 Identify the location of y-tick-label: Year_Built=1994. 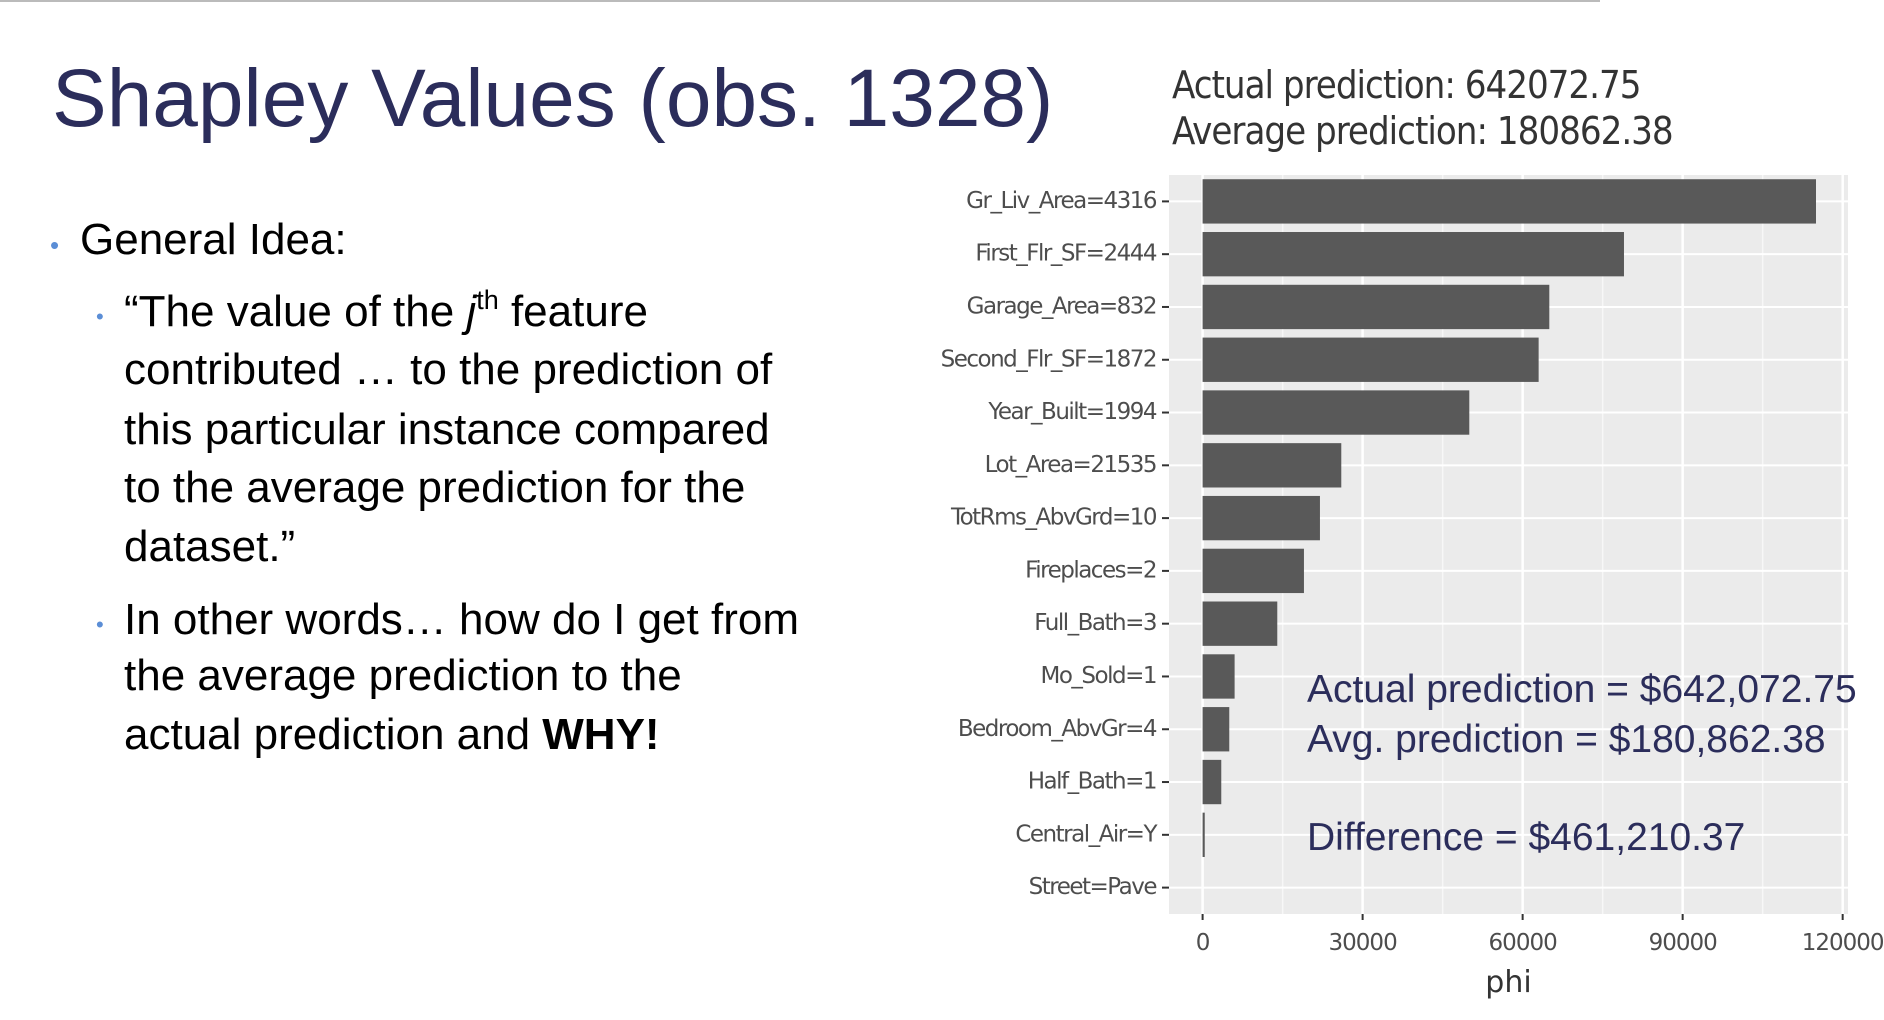
(1072, 412).